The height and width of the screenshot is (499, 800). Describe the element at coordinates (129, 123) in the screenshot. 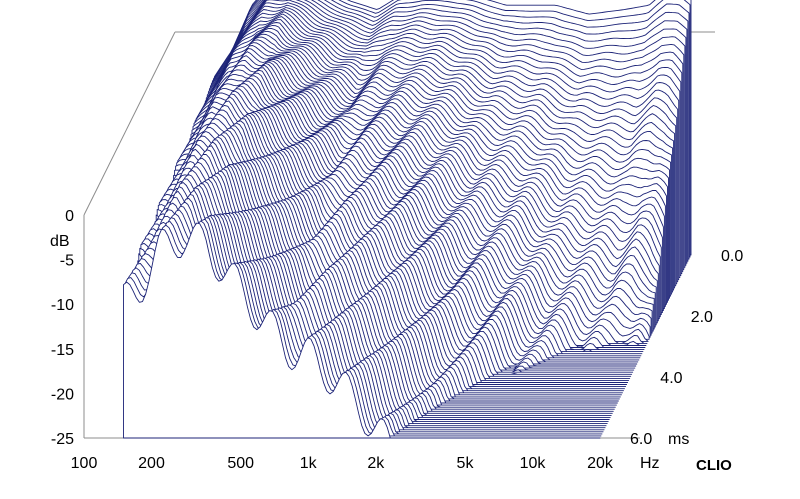

I see `back-wall-left-edge` at that location.